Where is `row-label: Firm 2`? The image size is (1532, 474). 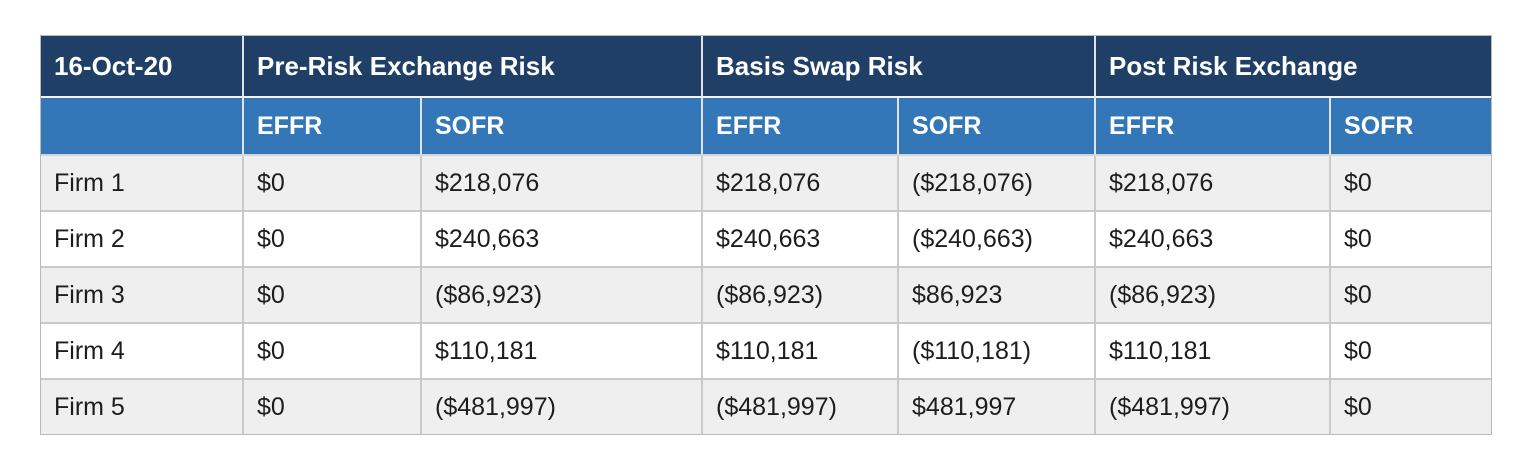
row-label: Firm 2 is located at coordinates (142, 240).